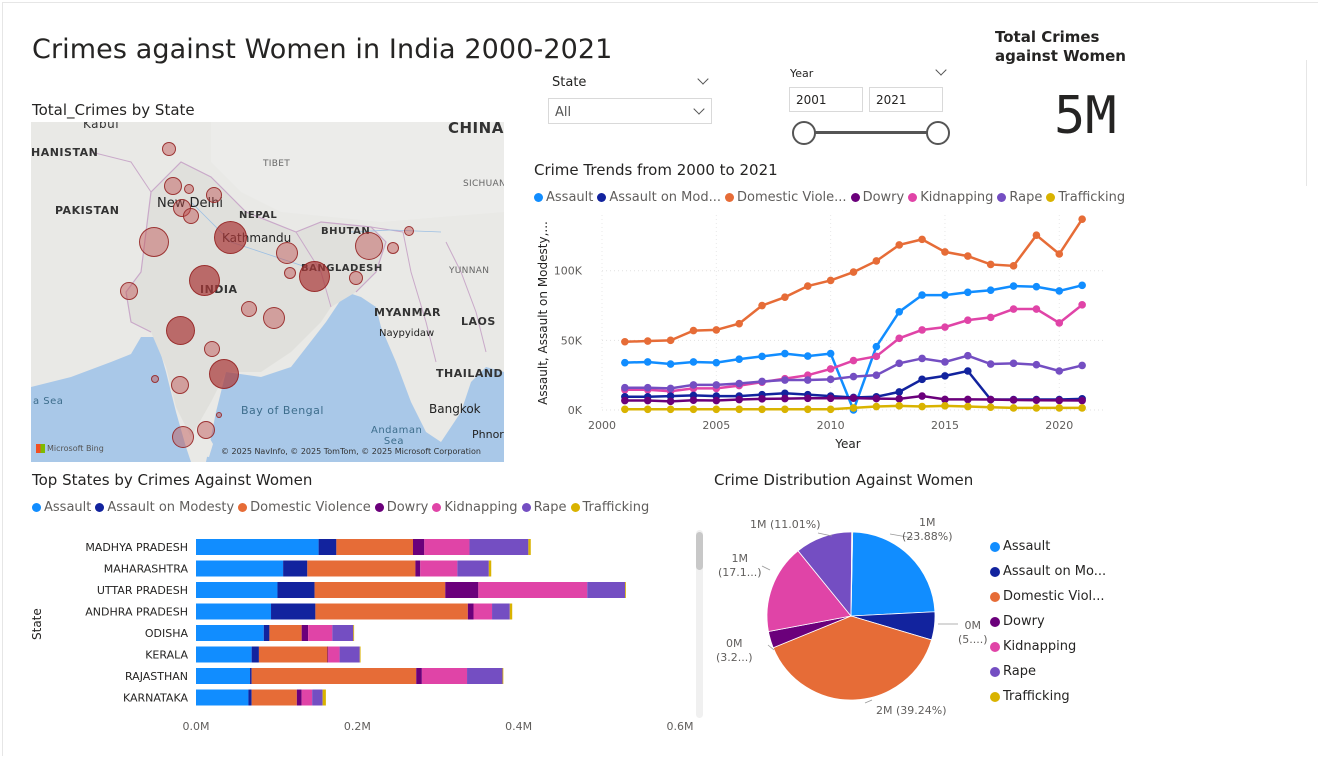 This screenshot has height=758, width=1320. I want to click on bar-chart-scrollbar-track, so click(699, 624).